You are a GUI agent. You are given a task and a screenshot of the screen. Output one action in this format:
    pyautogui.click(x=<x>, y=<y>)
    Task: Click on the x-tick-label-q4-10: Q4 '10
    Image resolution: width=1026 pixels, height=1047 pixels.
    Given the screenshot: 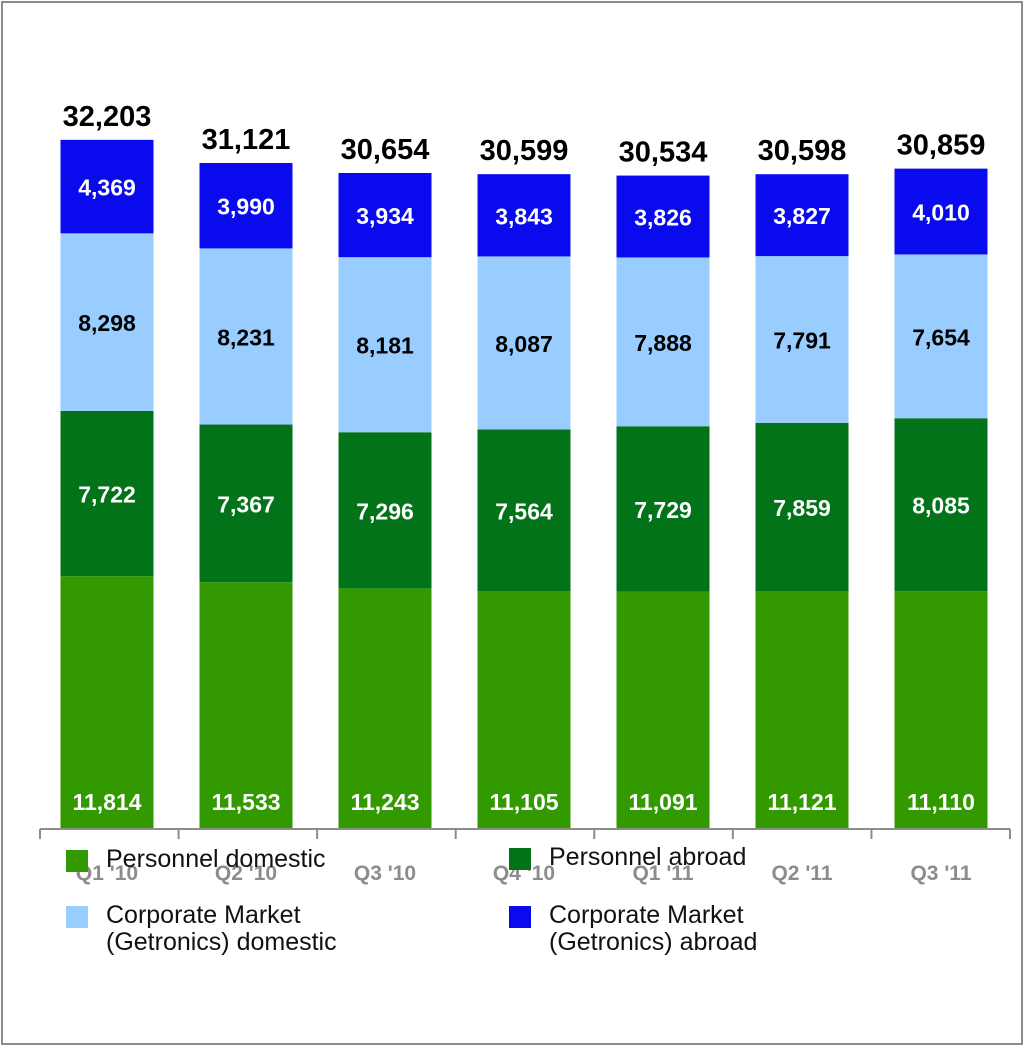 What is the action you would take?
    pyautogui.click(x=524, y=873)
    